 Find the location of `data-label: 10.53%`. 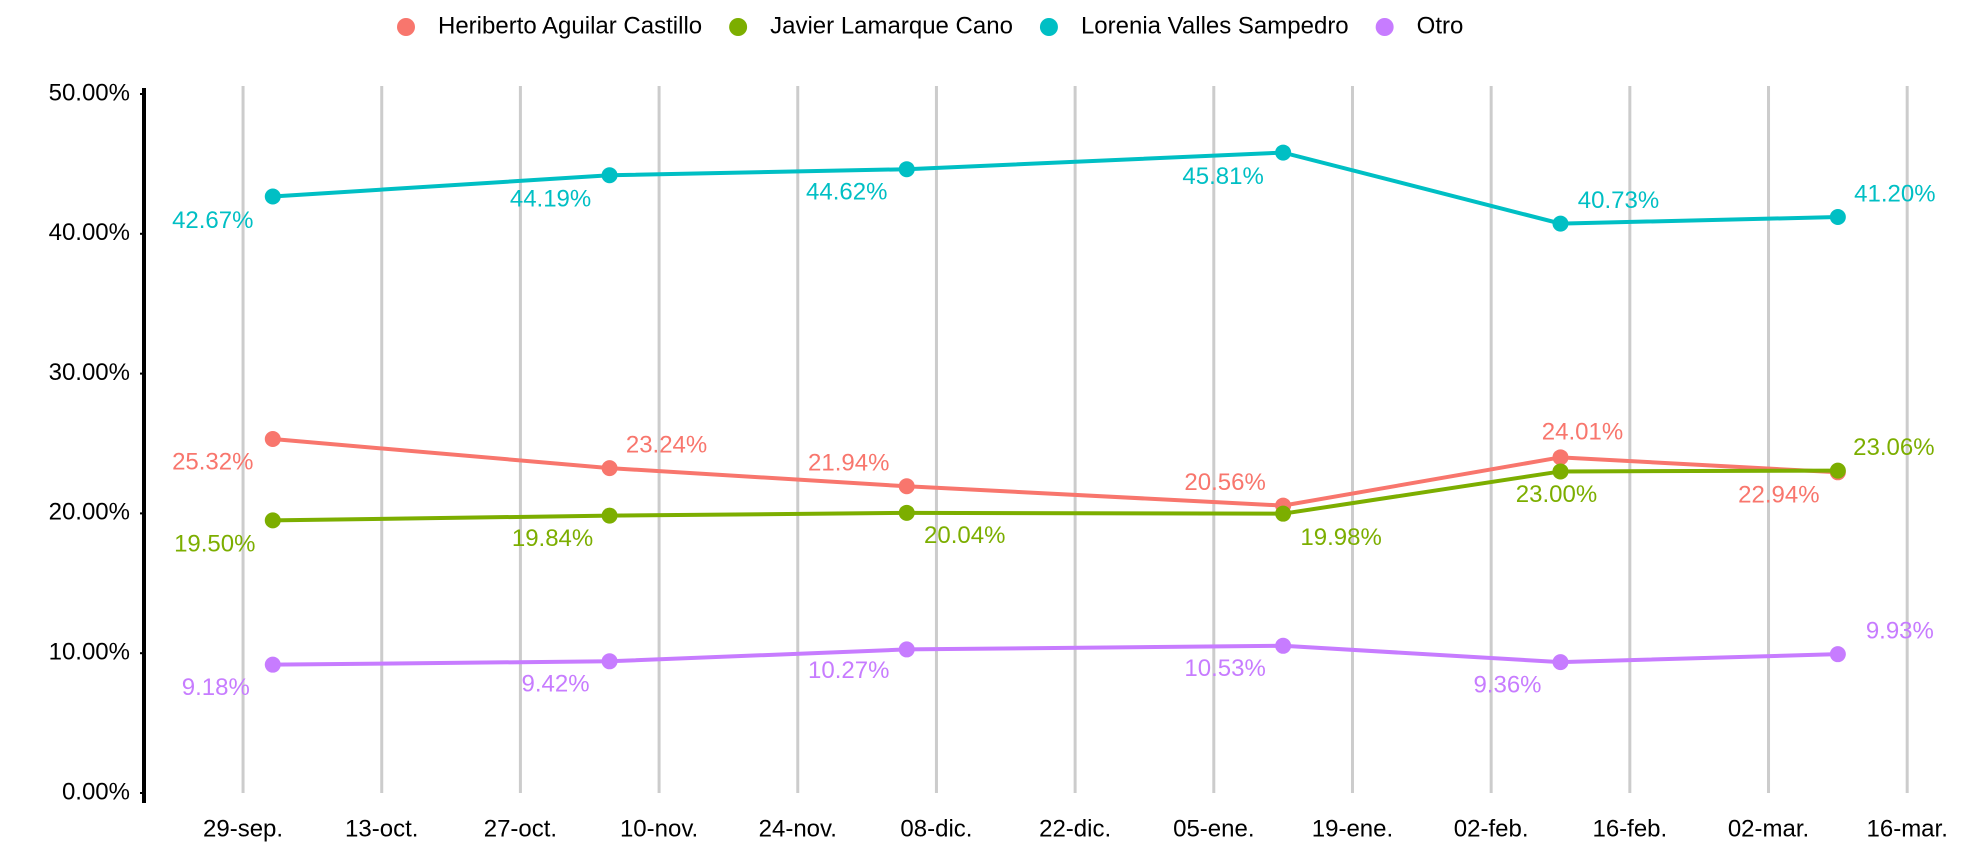

data-label: 10.53% is located at coordinates (1224, 668).